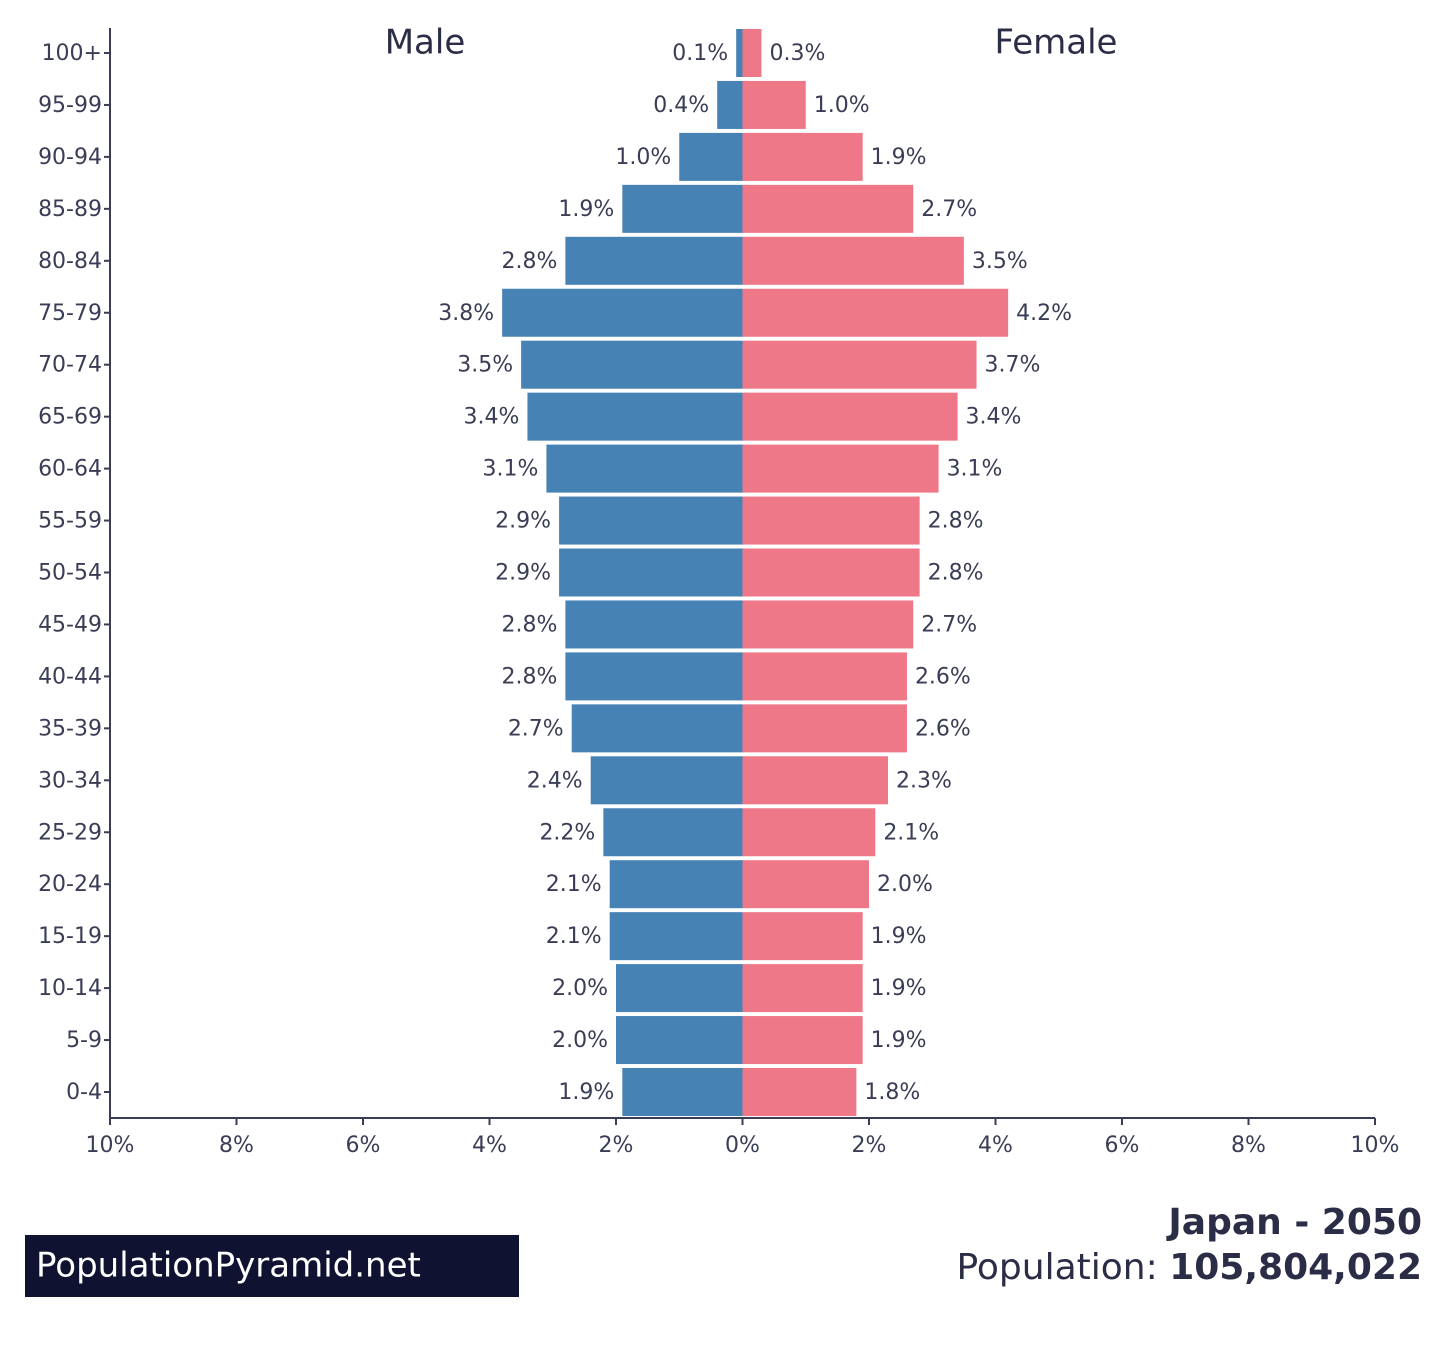 The height and width of the screenshot is (1359, 1450). I want to click on y-tick-label: 70-74, so click(70, 365).